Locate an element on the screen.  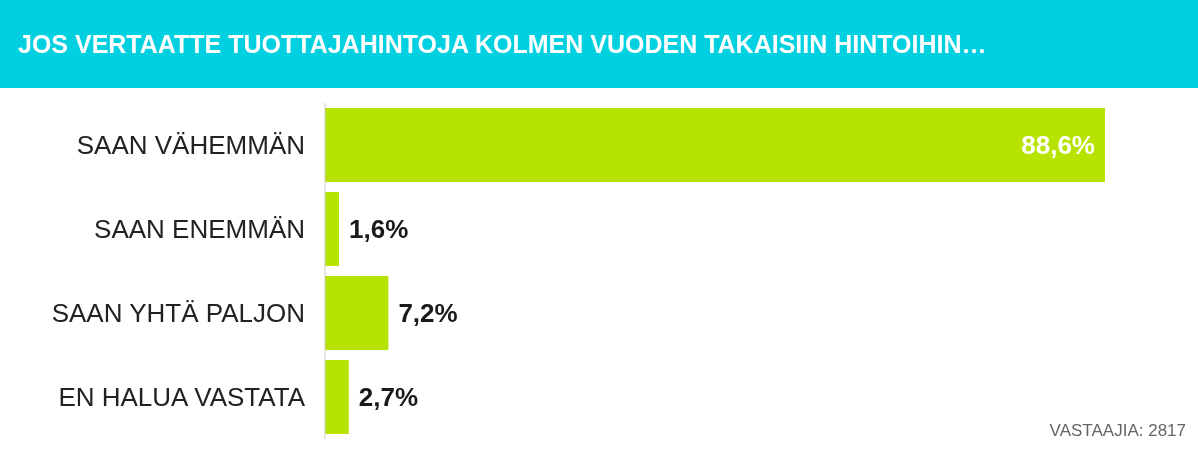
data-label: 1,6% is located at coordinates (379, 229).